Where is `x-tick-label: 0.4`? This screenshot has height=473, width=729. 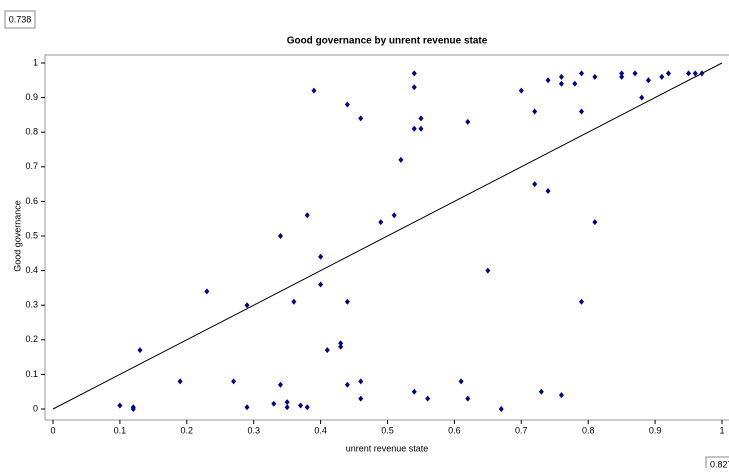 x-tick-label: 0.4 is located at coordinates (320, 430).